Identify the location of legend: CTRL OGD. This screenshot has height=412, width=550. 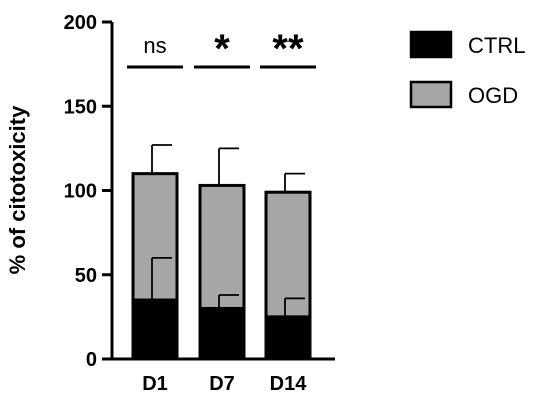
(467, 69).